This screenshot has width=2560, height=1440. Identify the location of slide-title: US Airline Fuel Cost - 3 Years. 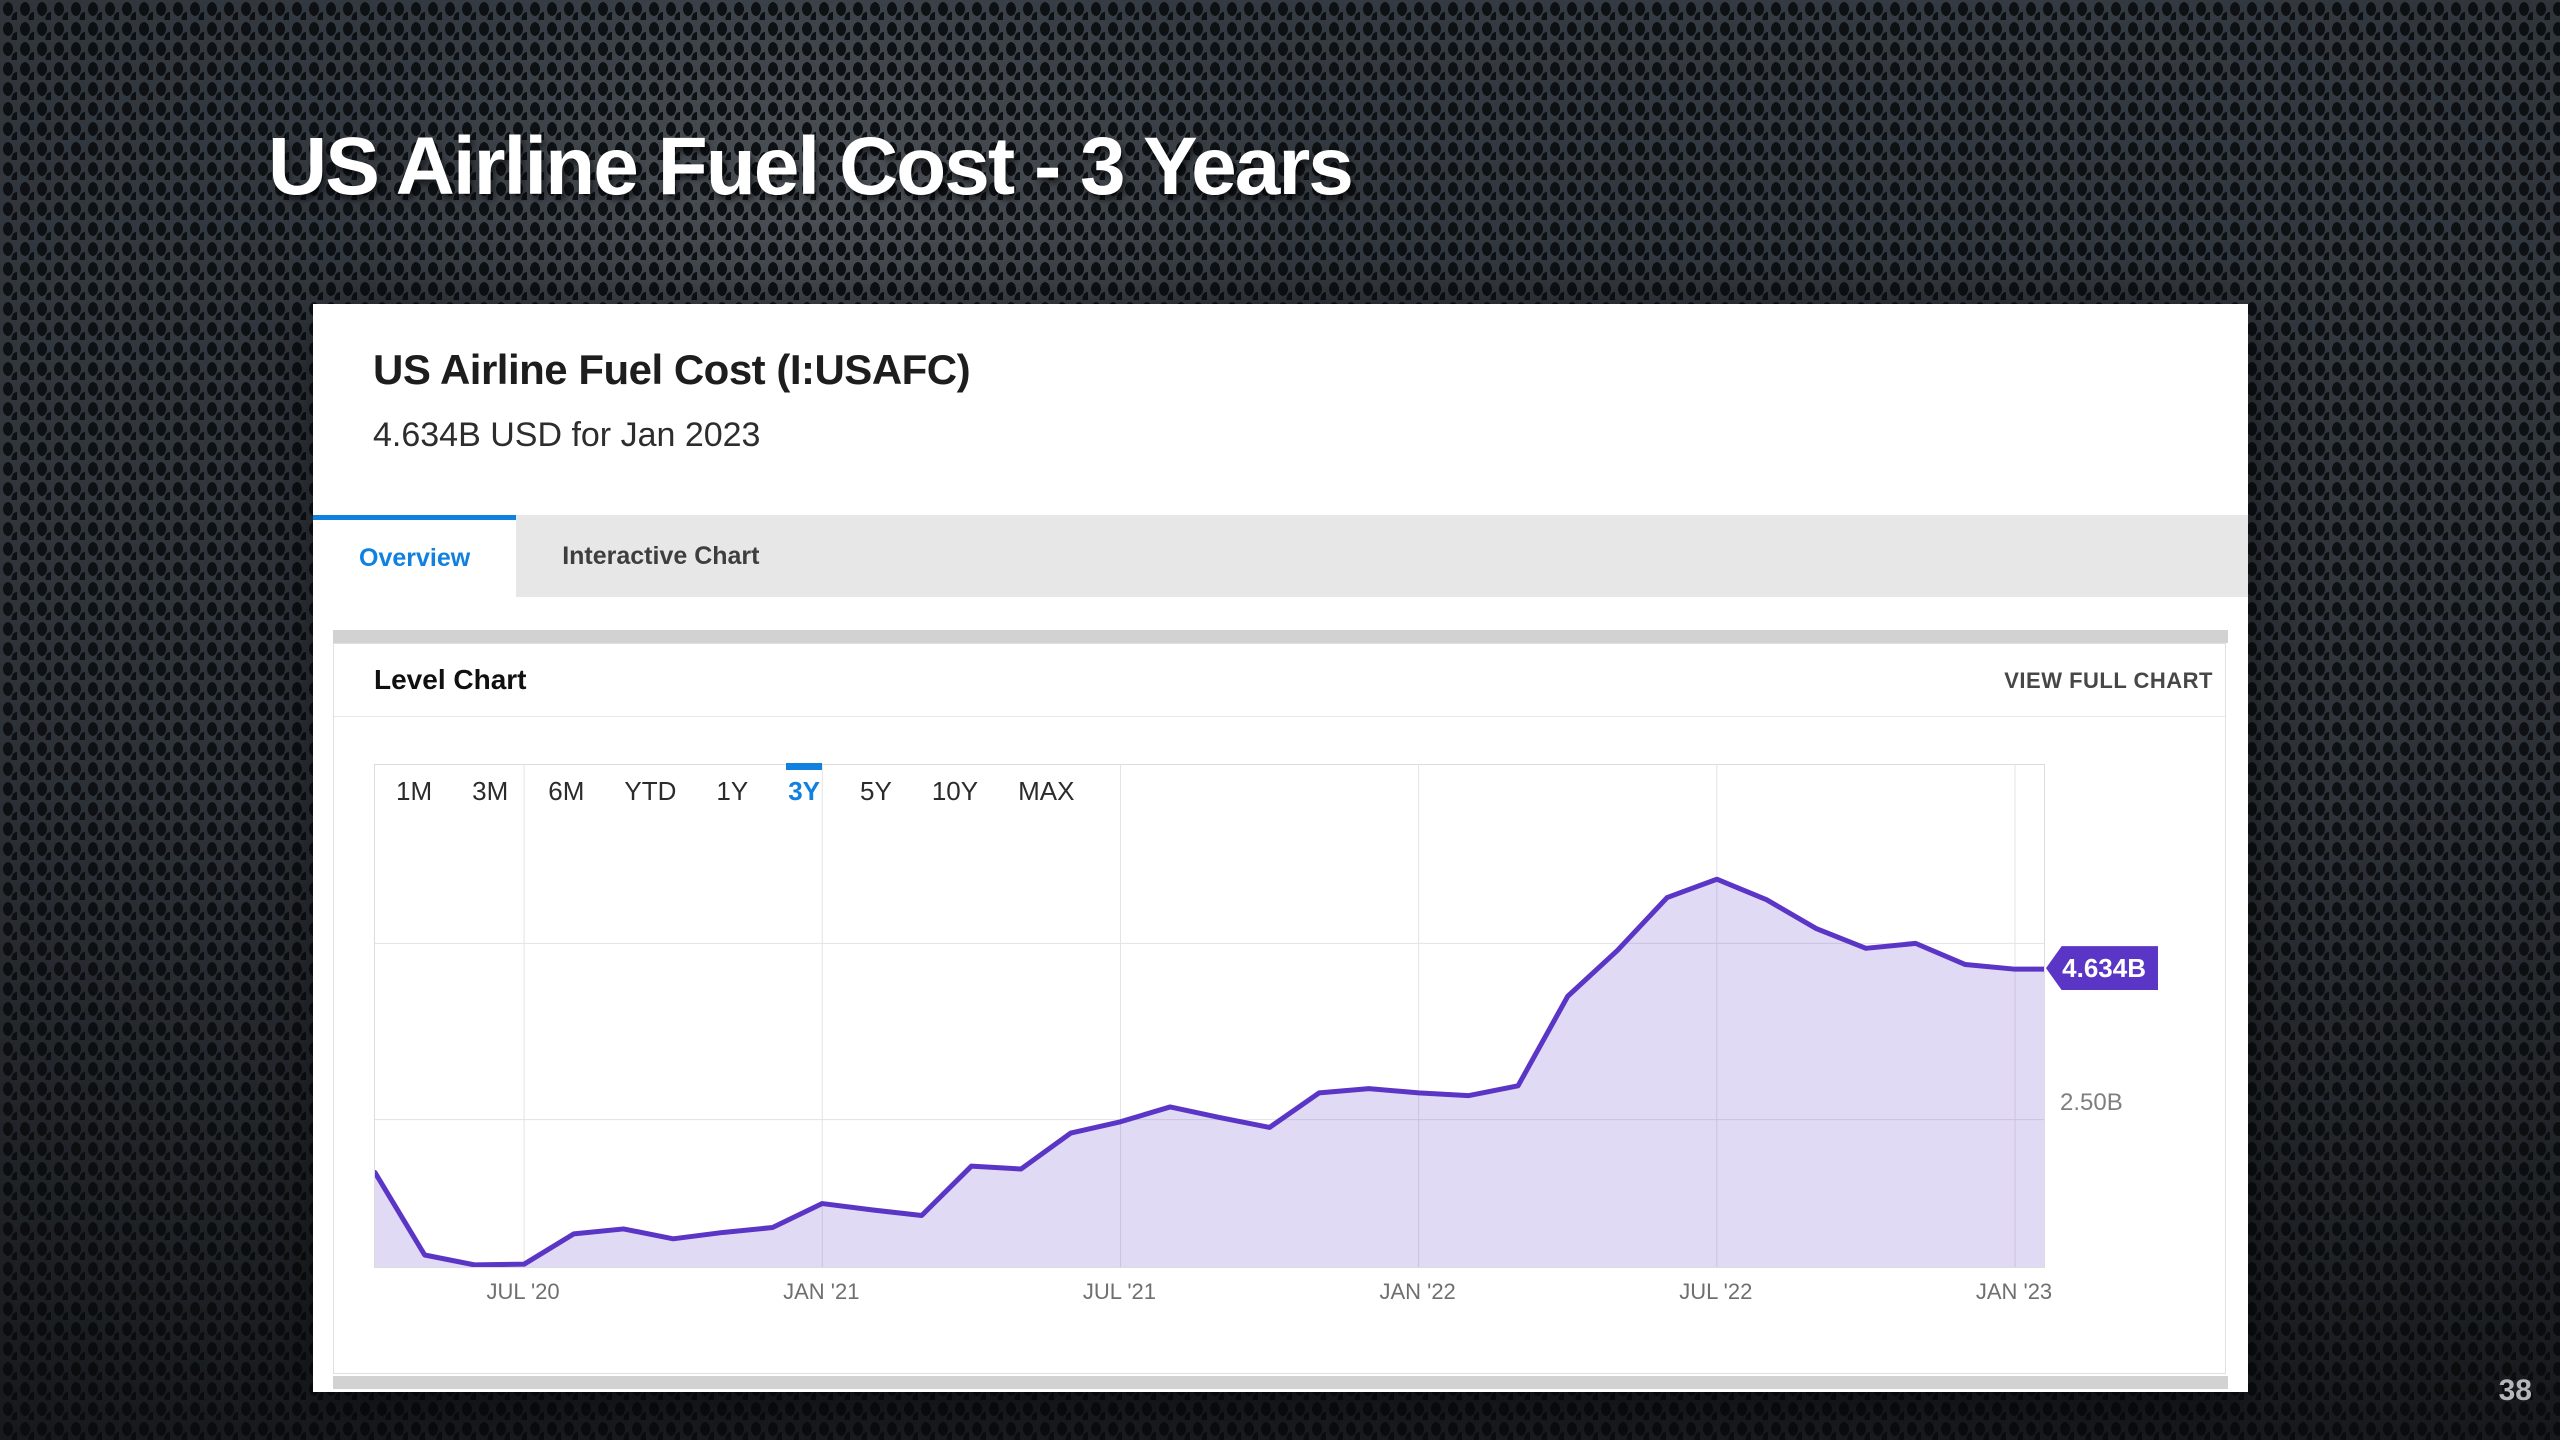
(811, 166).